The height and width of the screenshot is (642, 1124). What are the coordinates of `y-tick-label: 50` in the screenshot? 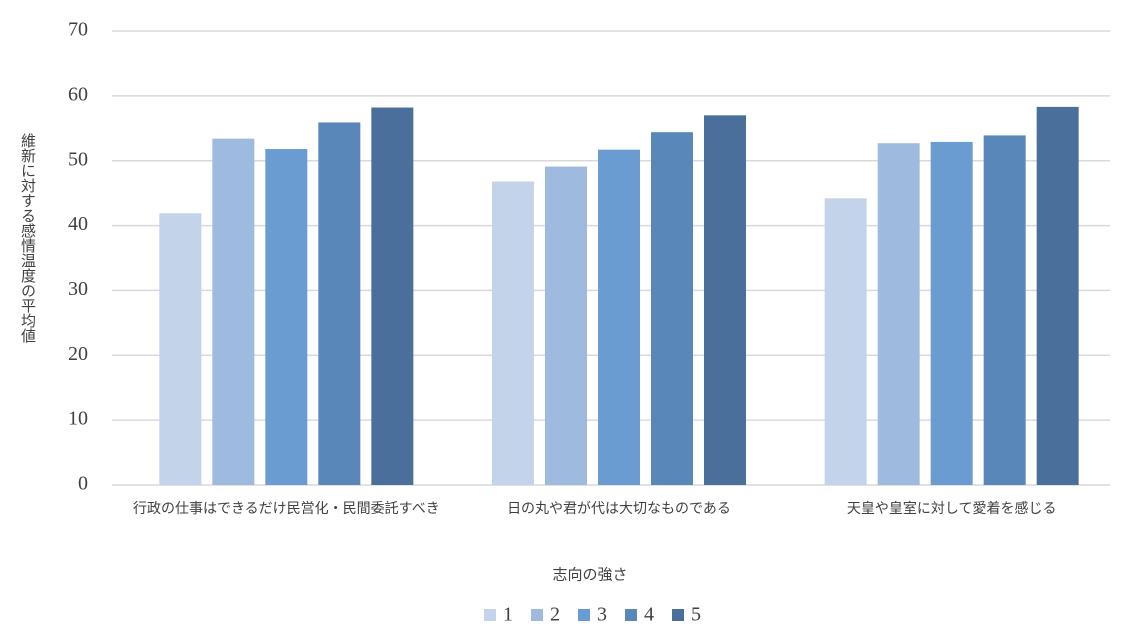 It's located at (78, 159).